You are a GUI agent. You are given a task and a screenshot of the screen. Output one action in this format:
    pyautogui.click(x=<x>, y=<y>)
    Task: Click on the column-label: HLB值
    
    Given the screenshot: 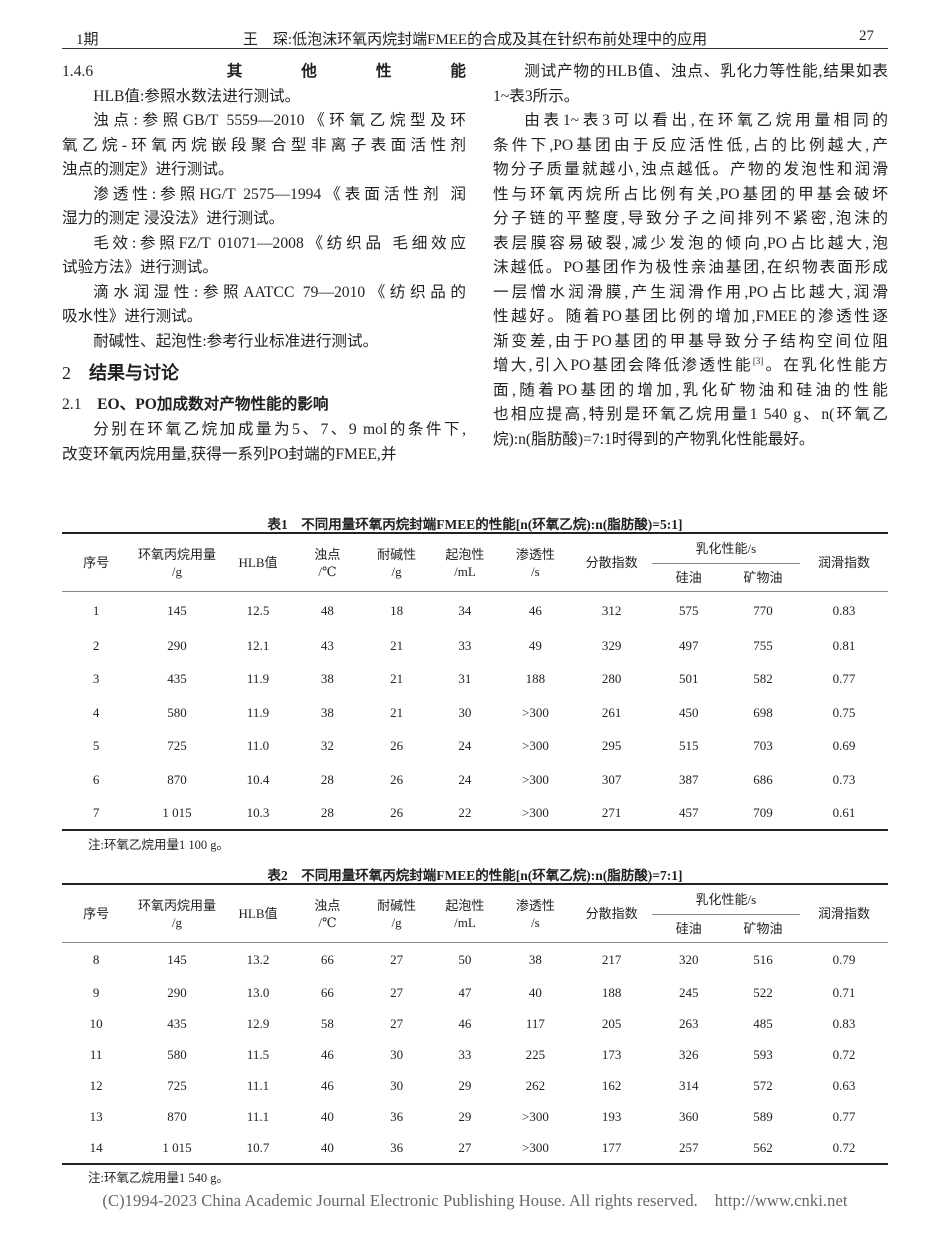 What is the action you would take?
    pyautogui.click(x=258, y=562)
    